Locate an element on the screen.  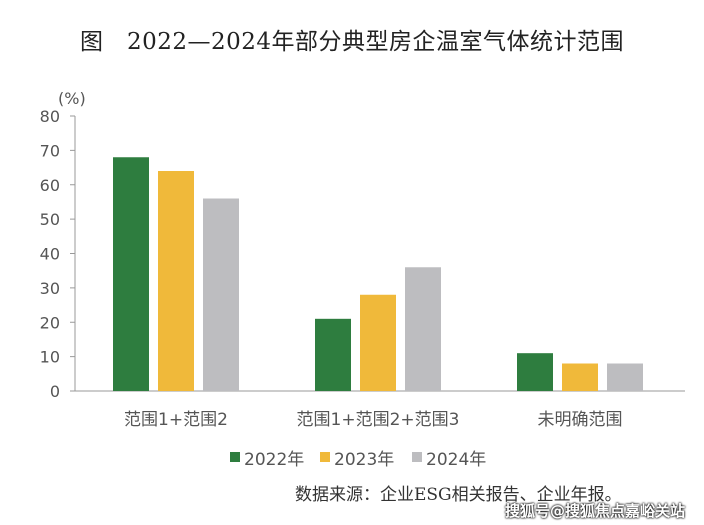
y-tick-label: 20 is located at coordinates (50, 322).